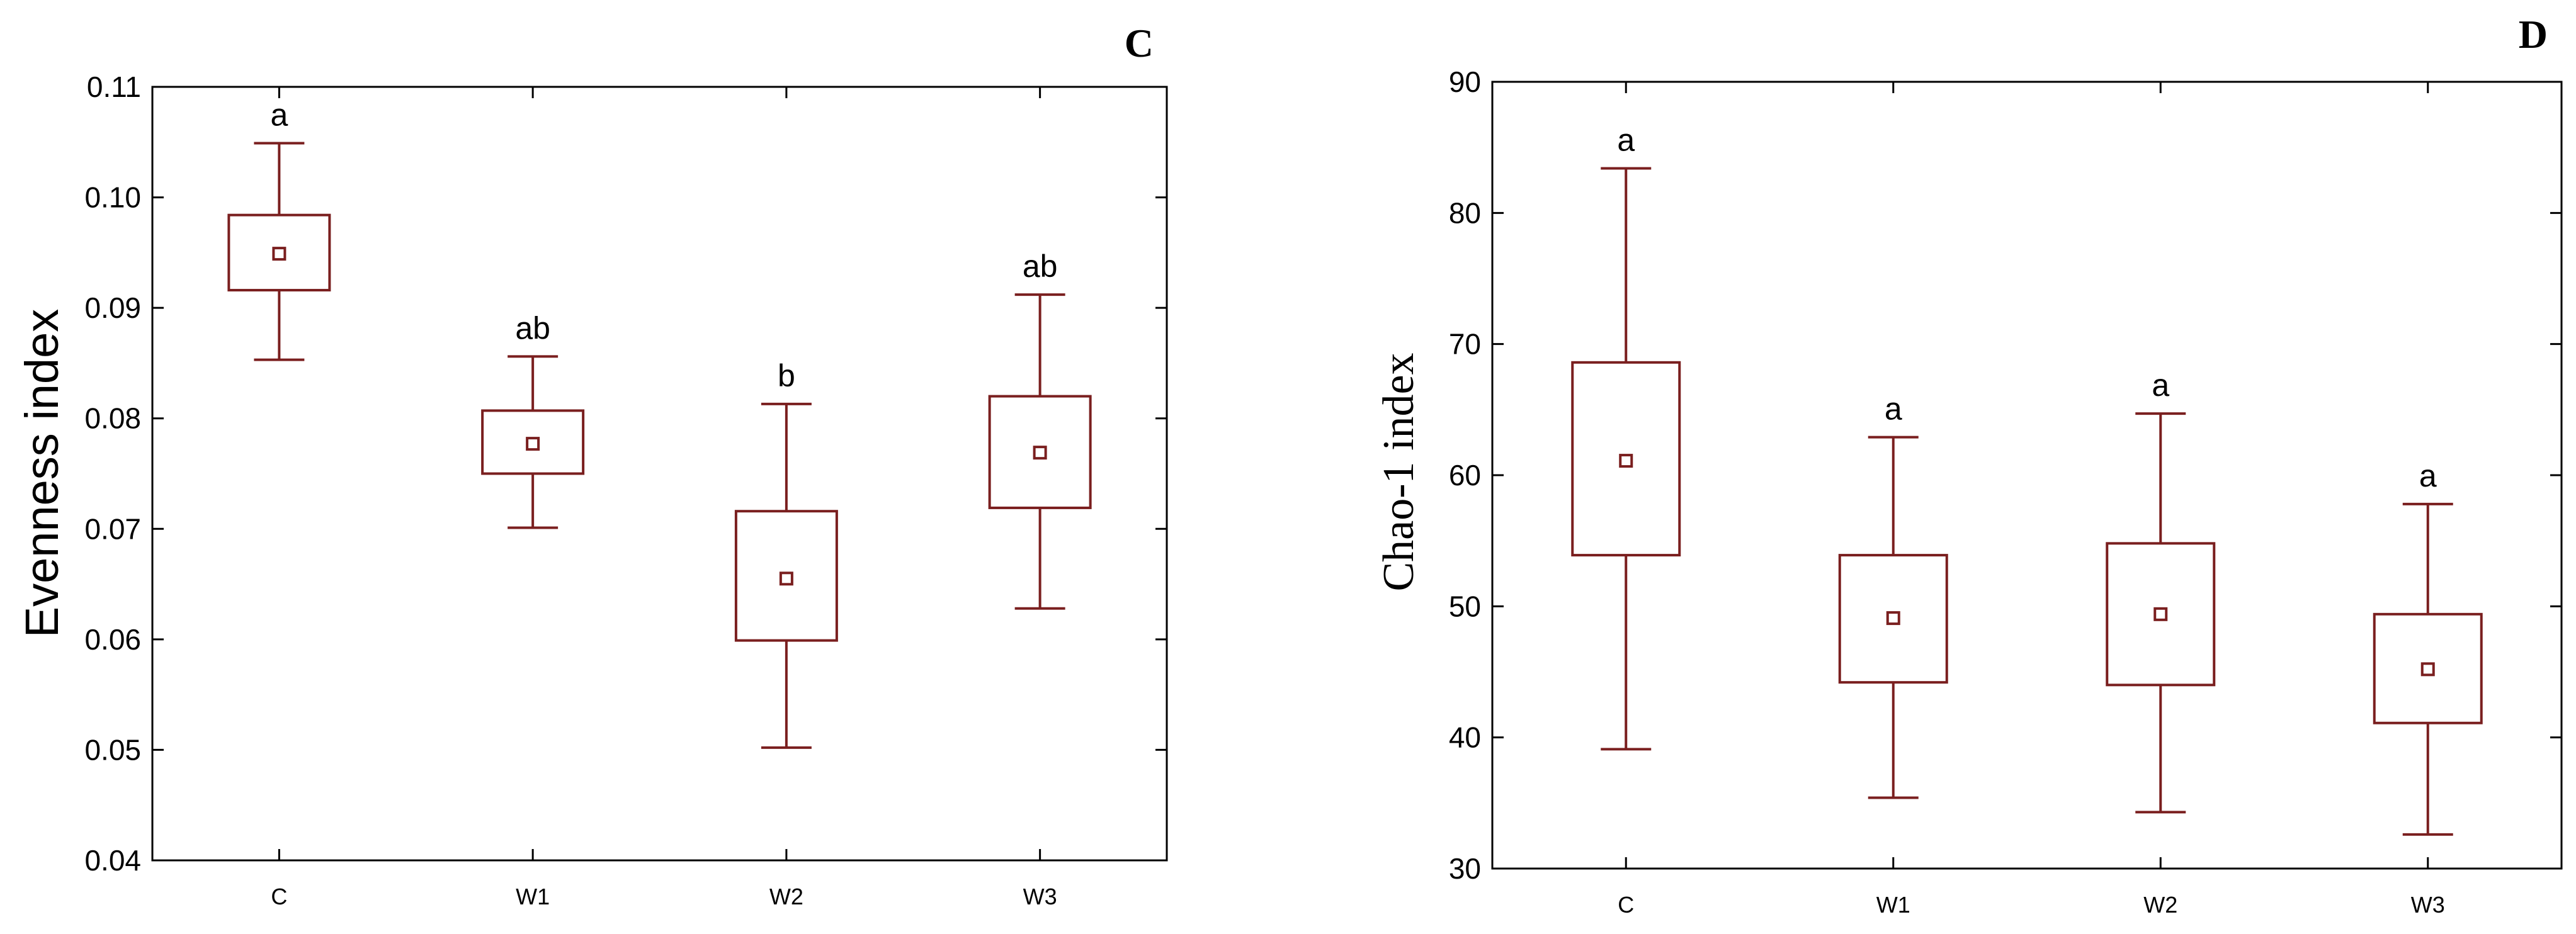  What do you see at coordinates (2533, 34) in the screenshot?
I see `panel-letter: D` at bounding box center [2533, 34].